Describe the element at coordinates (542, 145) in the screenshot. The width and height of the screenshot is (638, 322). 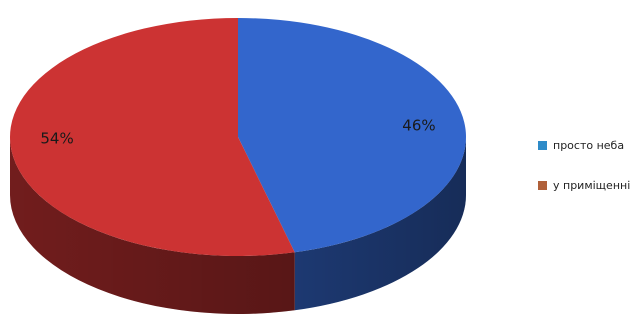
I see `legend-swatch-просто-неба` at that location.